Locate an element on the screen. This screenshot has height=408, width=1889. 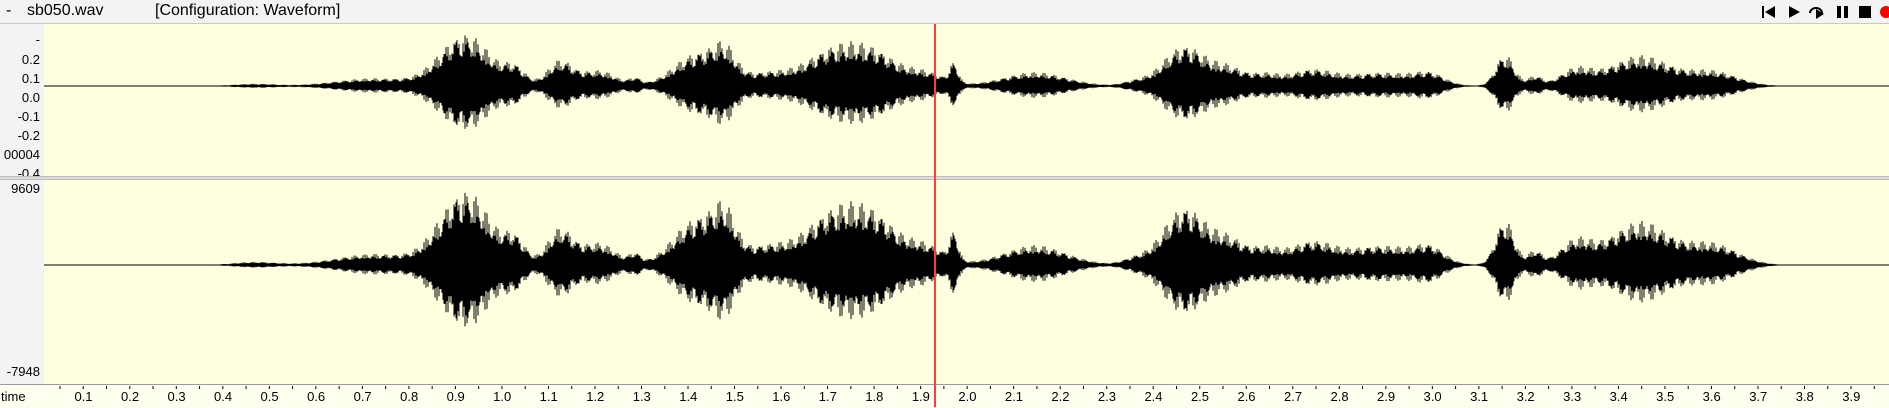
ruler-tick-label: 1.6 is located at coordinates (781, 396).